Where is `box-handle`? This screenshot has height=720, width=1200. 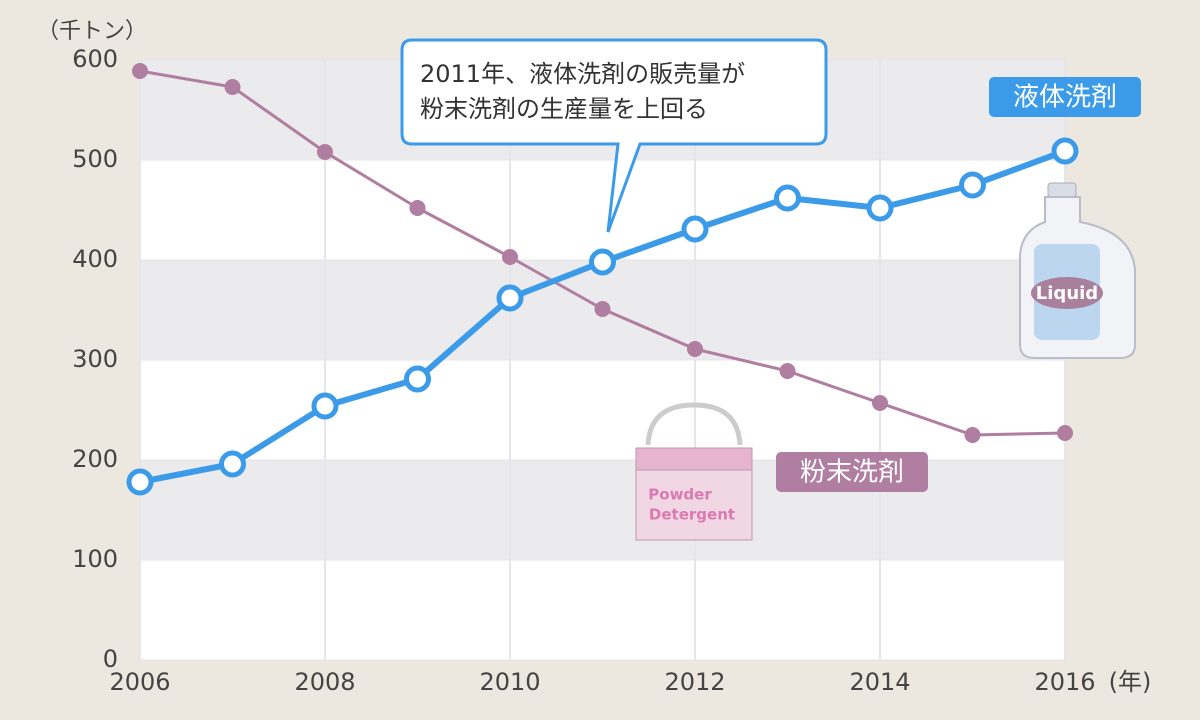
box-handle is located at coordinates (694, 424).